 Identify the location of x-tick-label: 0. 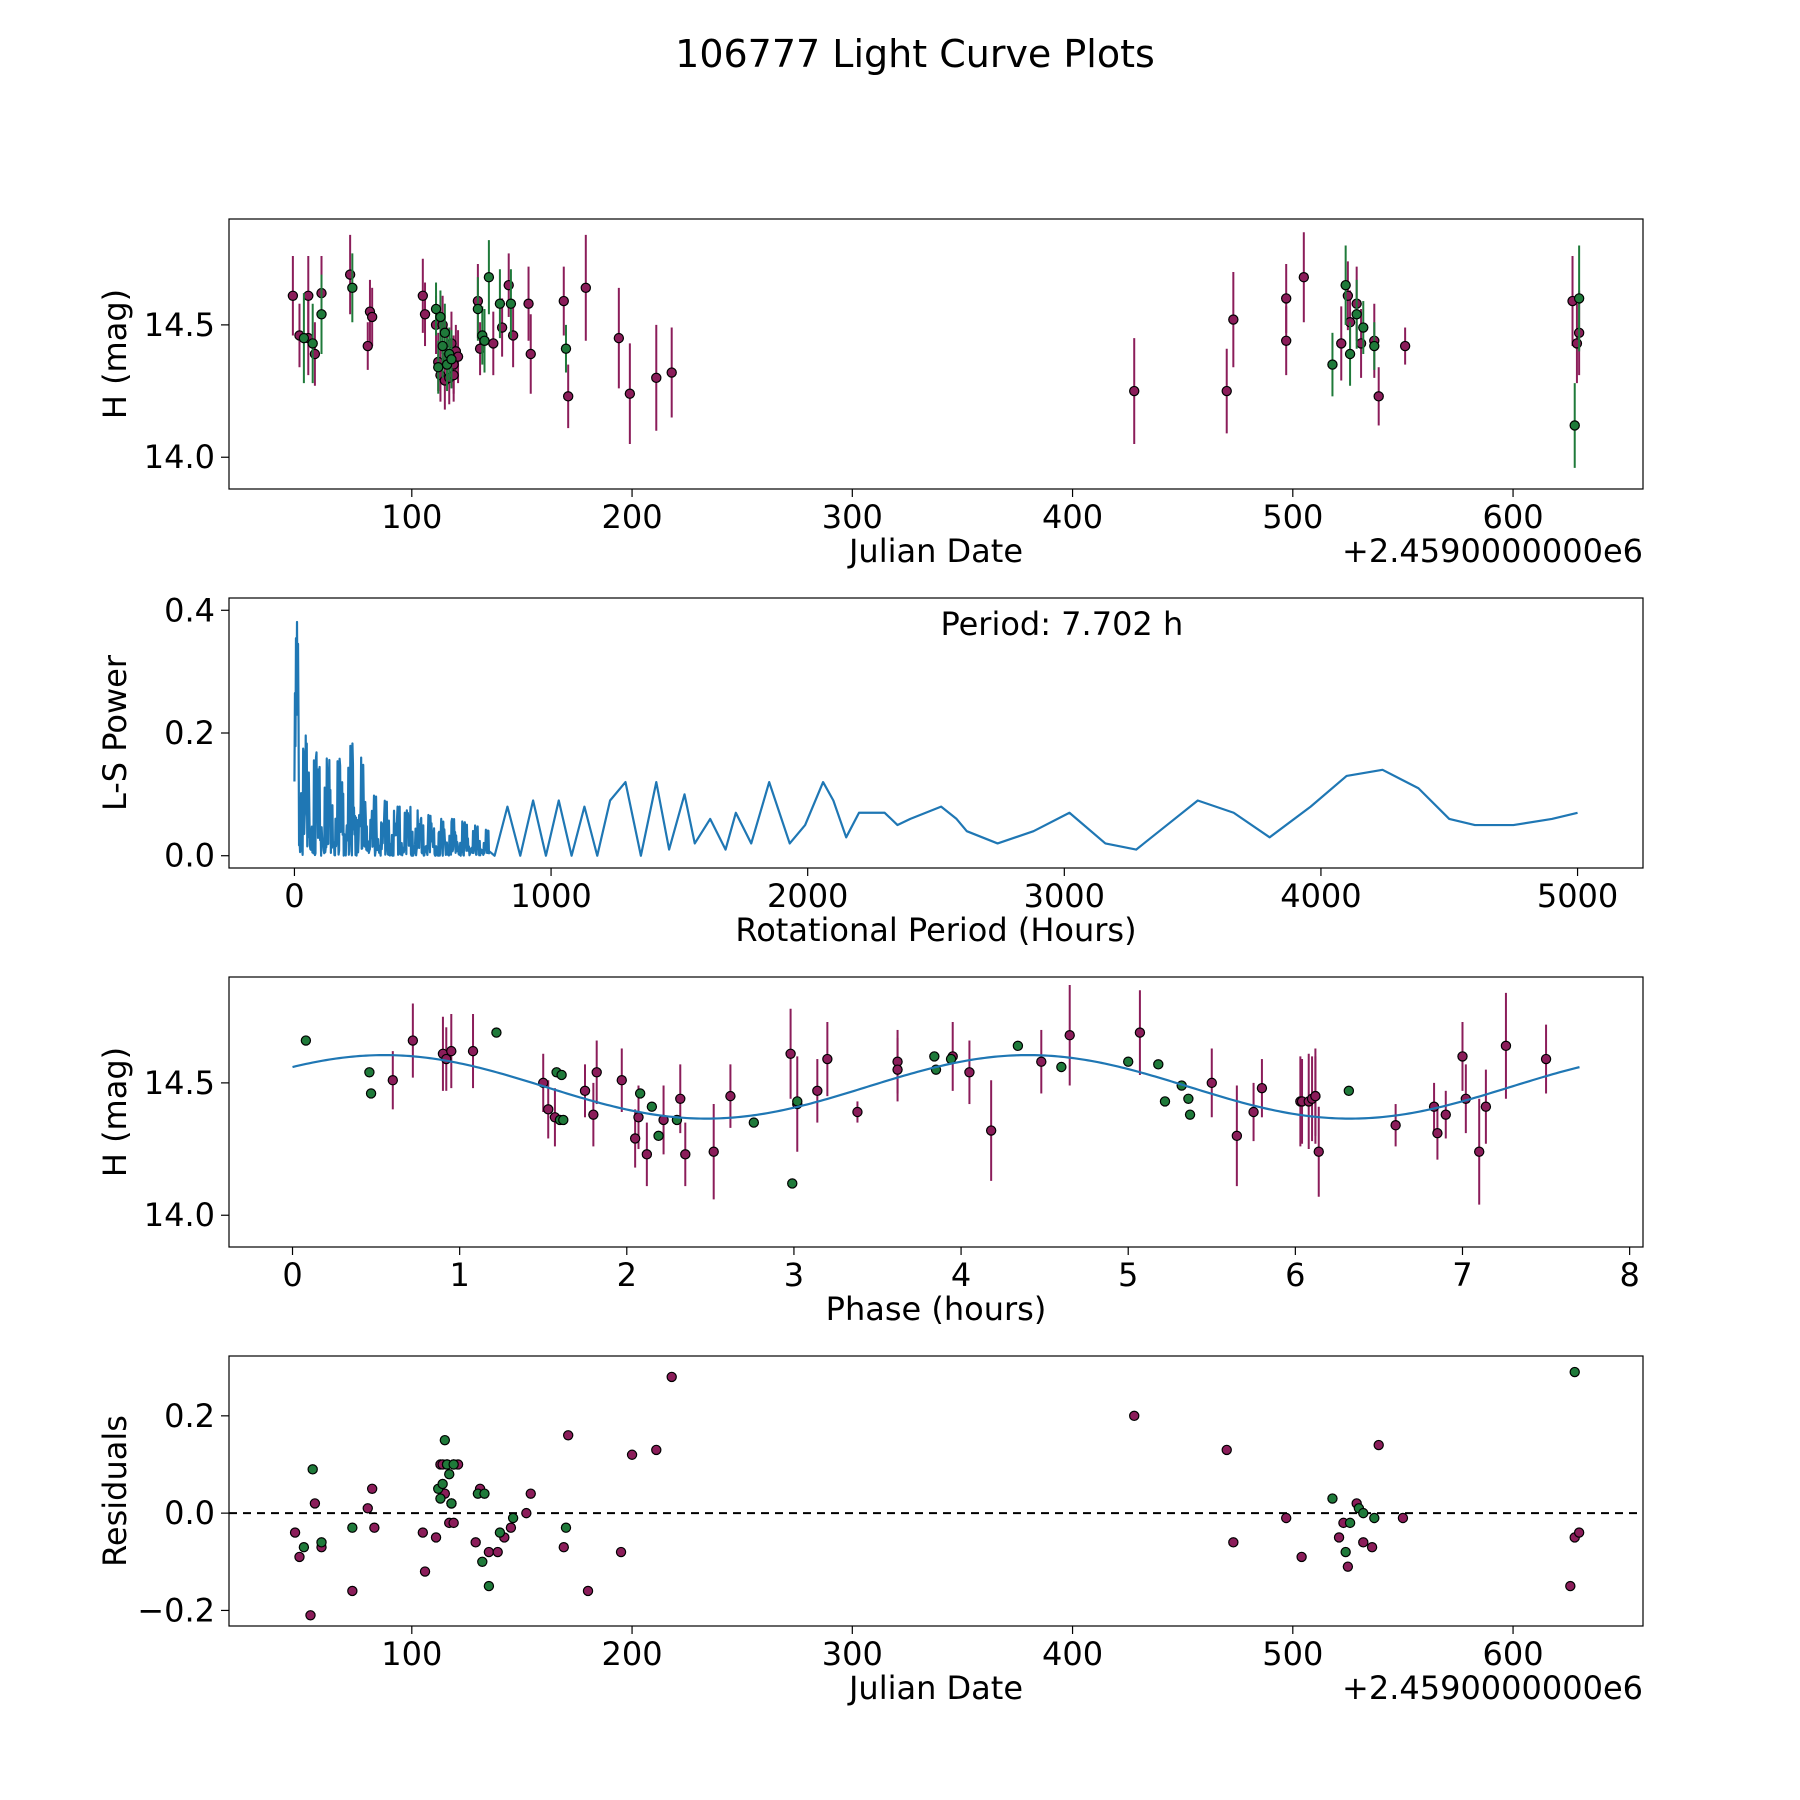
(294, 896).